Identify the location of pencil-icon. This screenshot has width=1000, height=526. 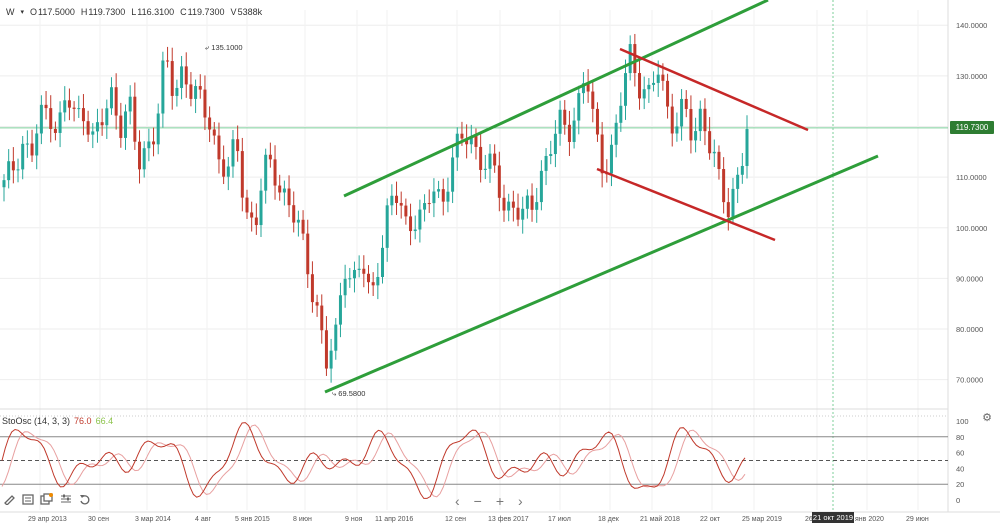
(8, 498).